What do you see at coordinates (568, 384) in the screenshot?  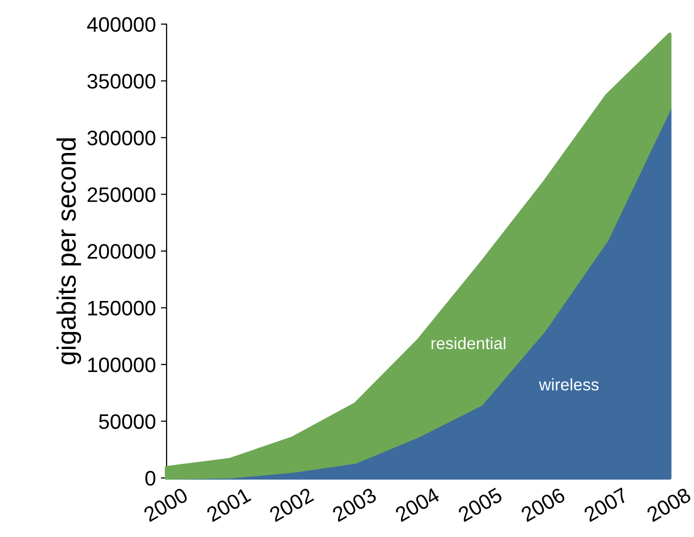 I see `series-label: wireless` at bounding box center [568, 384].